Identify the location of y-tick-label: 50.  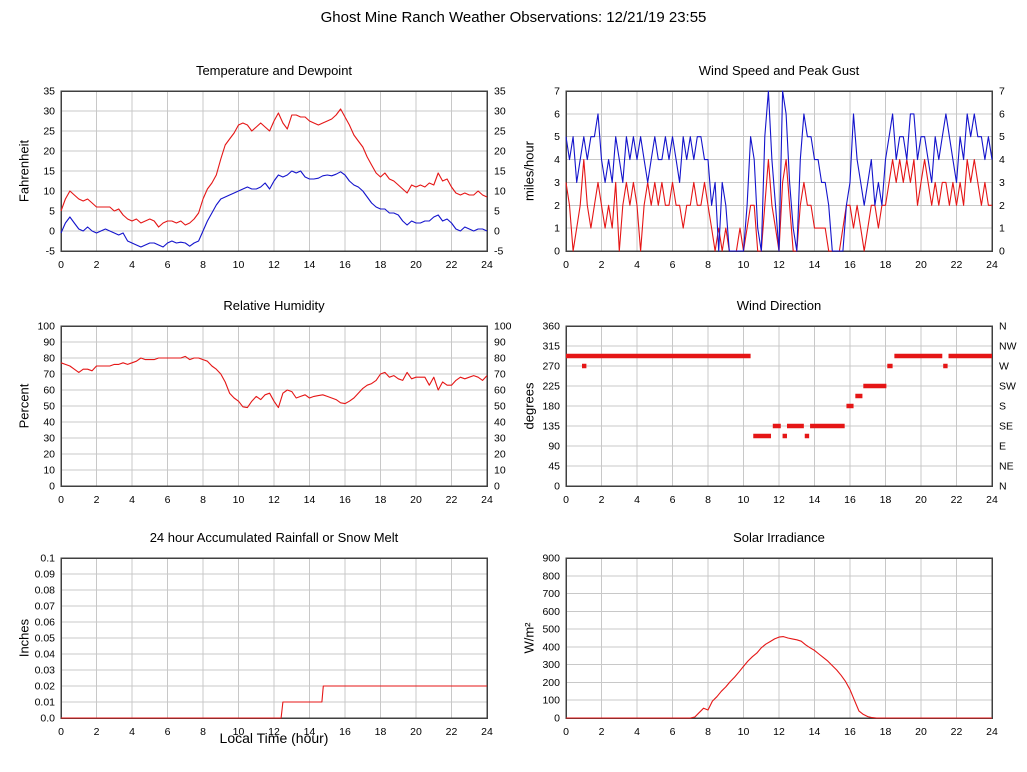
(49, 407).